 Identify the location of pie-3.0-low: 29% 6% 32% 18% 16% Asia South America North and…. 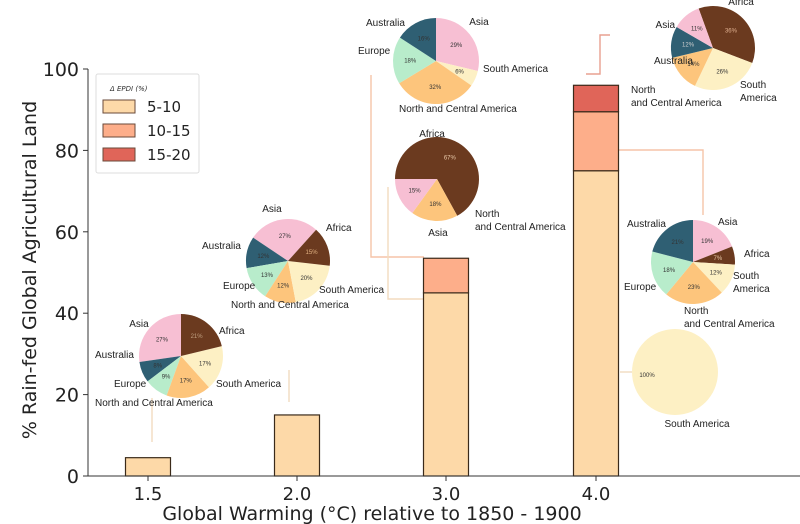
(453, 66).